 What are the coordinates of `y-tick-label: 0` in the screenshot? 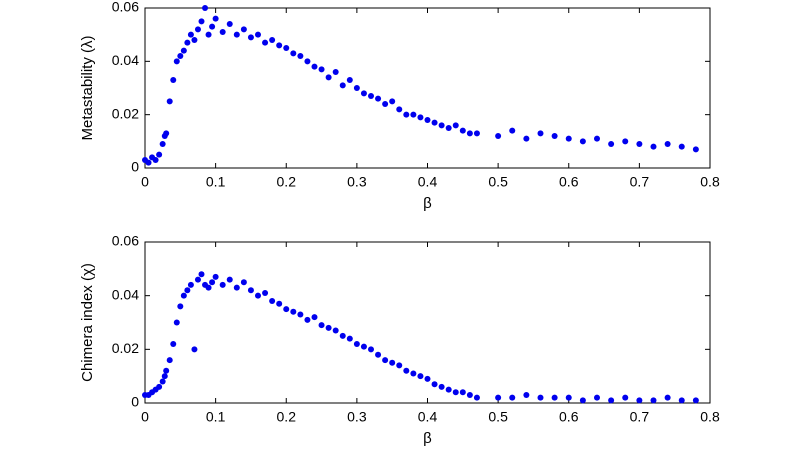 It's located at (135, 402).